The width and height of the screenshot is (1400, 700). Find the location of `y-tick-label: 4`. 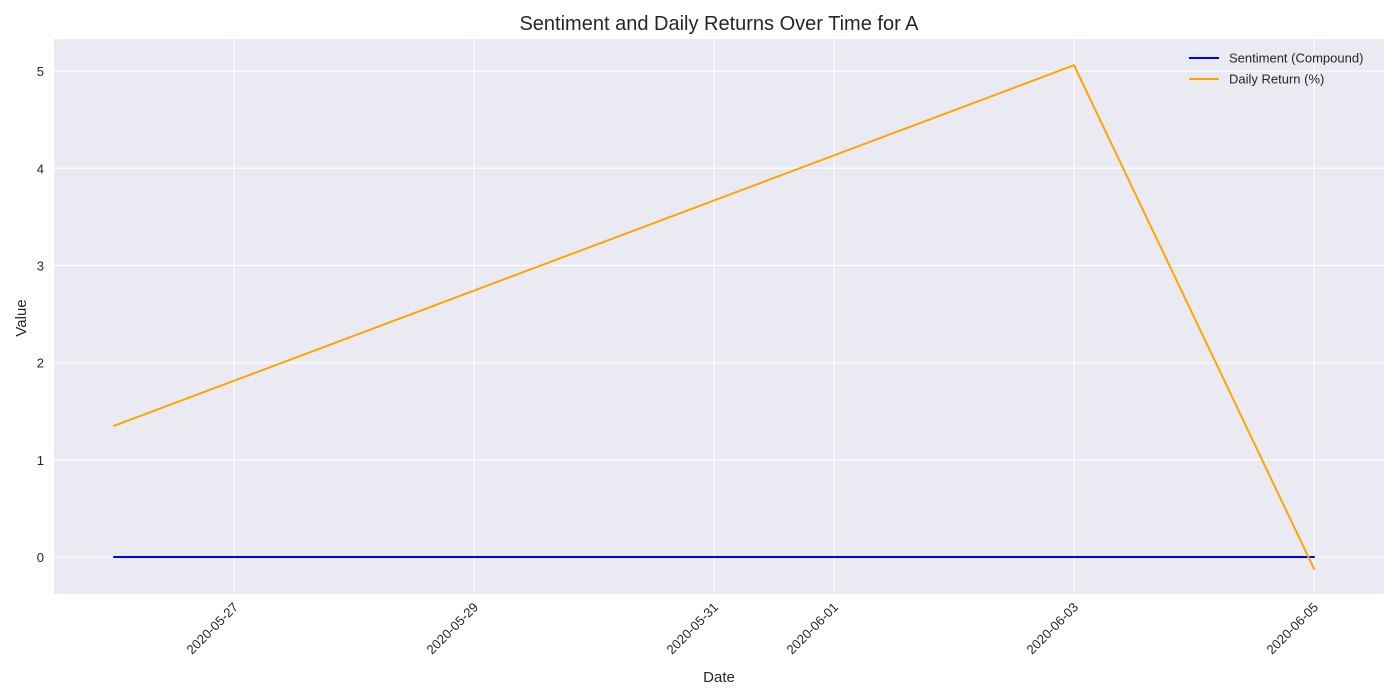

y-tick-label: 4 is located at coordinates (40, 168).